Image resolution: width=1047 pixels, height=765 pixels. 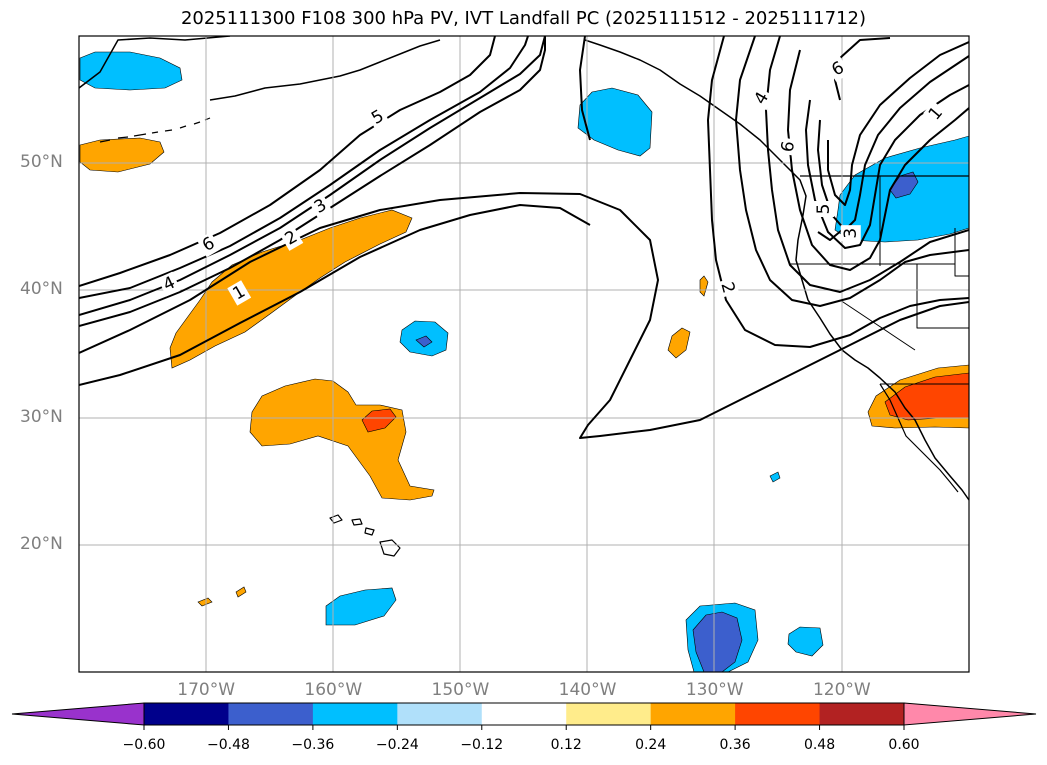 What do you see at coordinates (566, 745) in the screenshot?
I see `colorbar-tick-label: 0.12` at bounding box center [566, 745].